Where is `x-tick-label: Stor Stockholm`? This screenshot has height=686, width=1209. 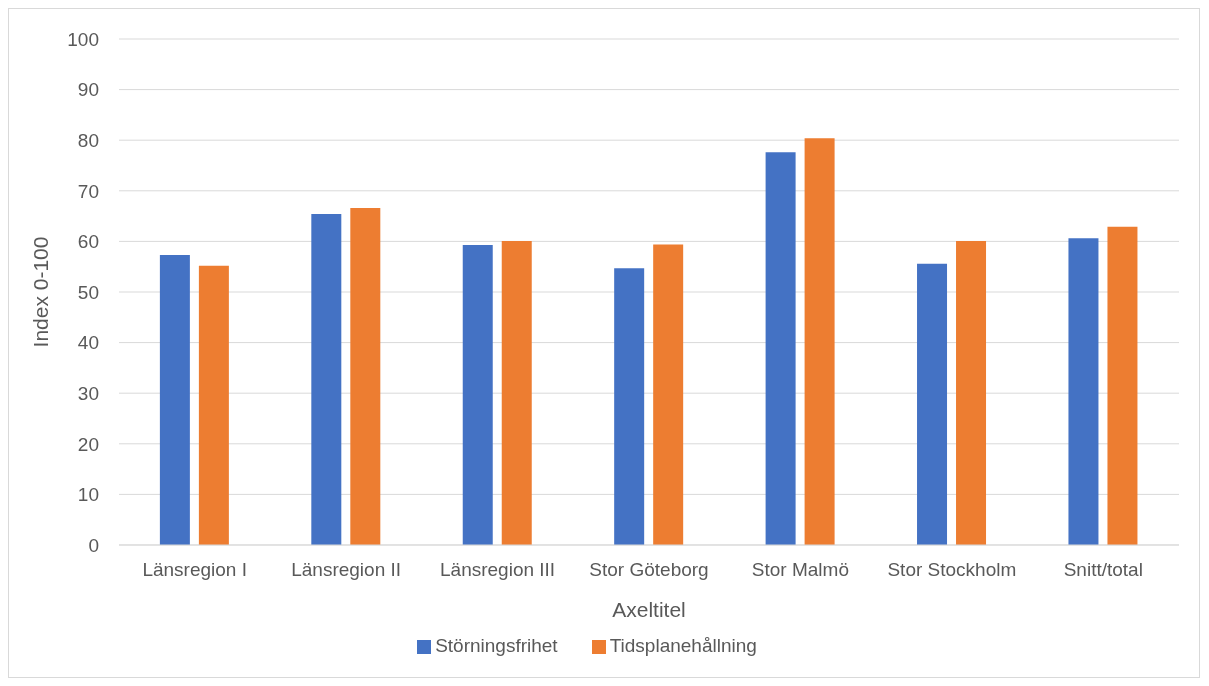
x-tick-label: Stor Stockholm is located at coordinates (952, 570).